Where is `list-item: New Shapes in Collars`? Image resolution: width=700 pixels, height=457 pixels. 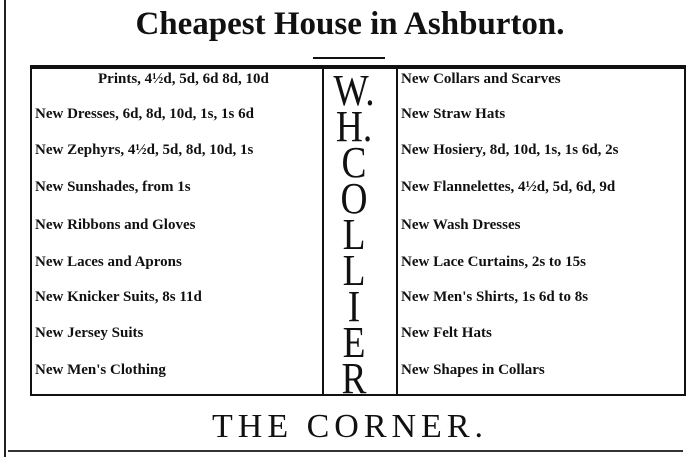 list-item: New Shapes in Collars is located at coordinates (473, 370).